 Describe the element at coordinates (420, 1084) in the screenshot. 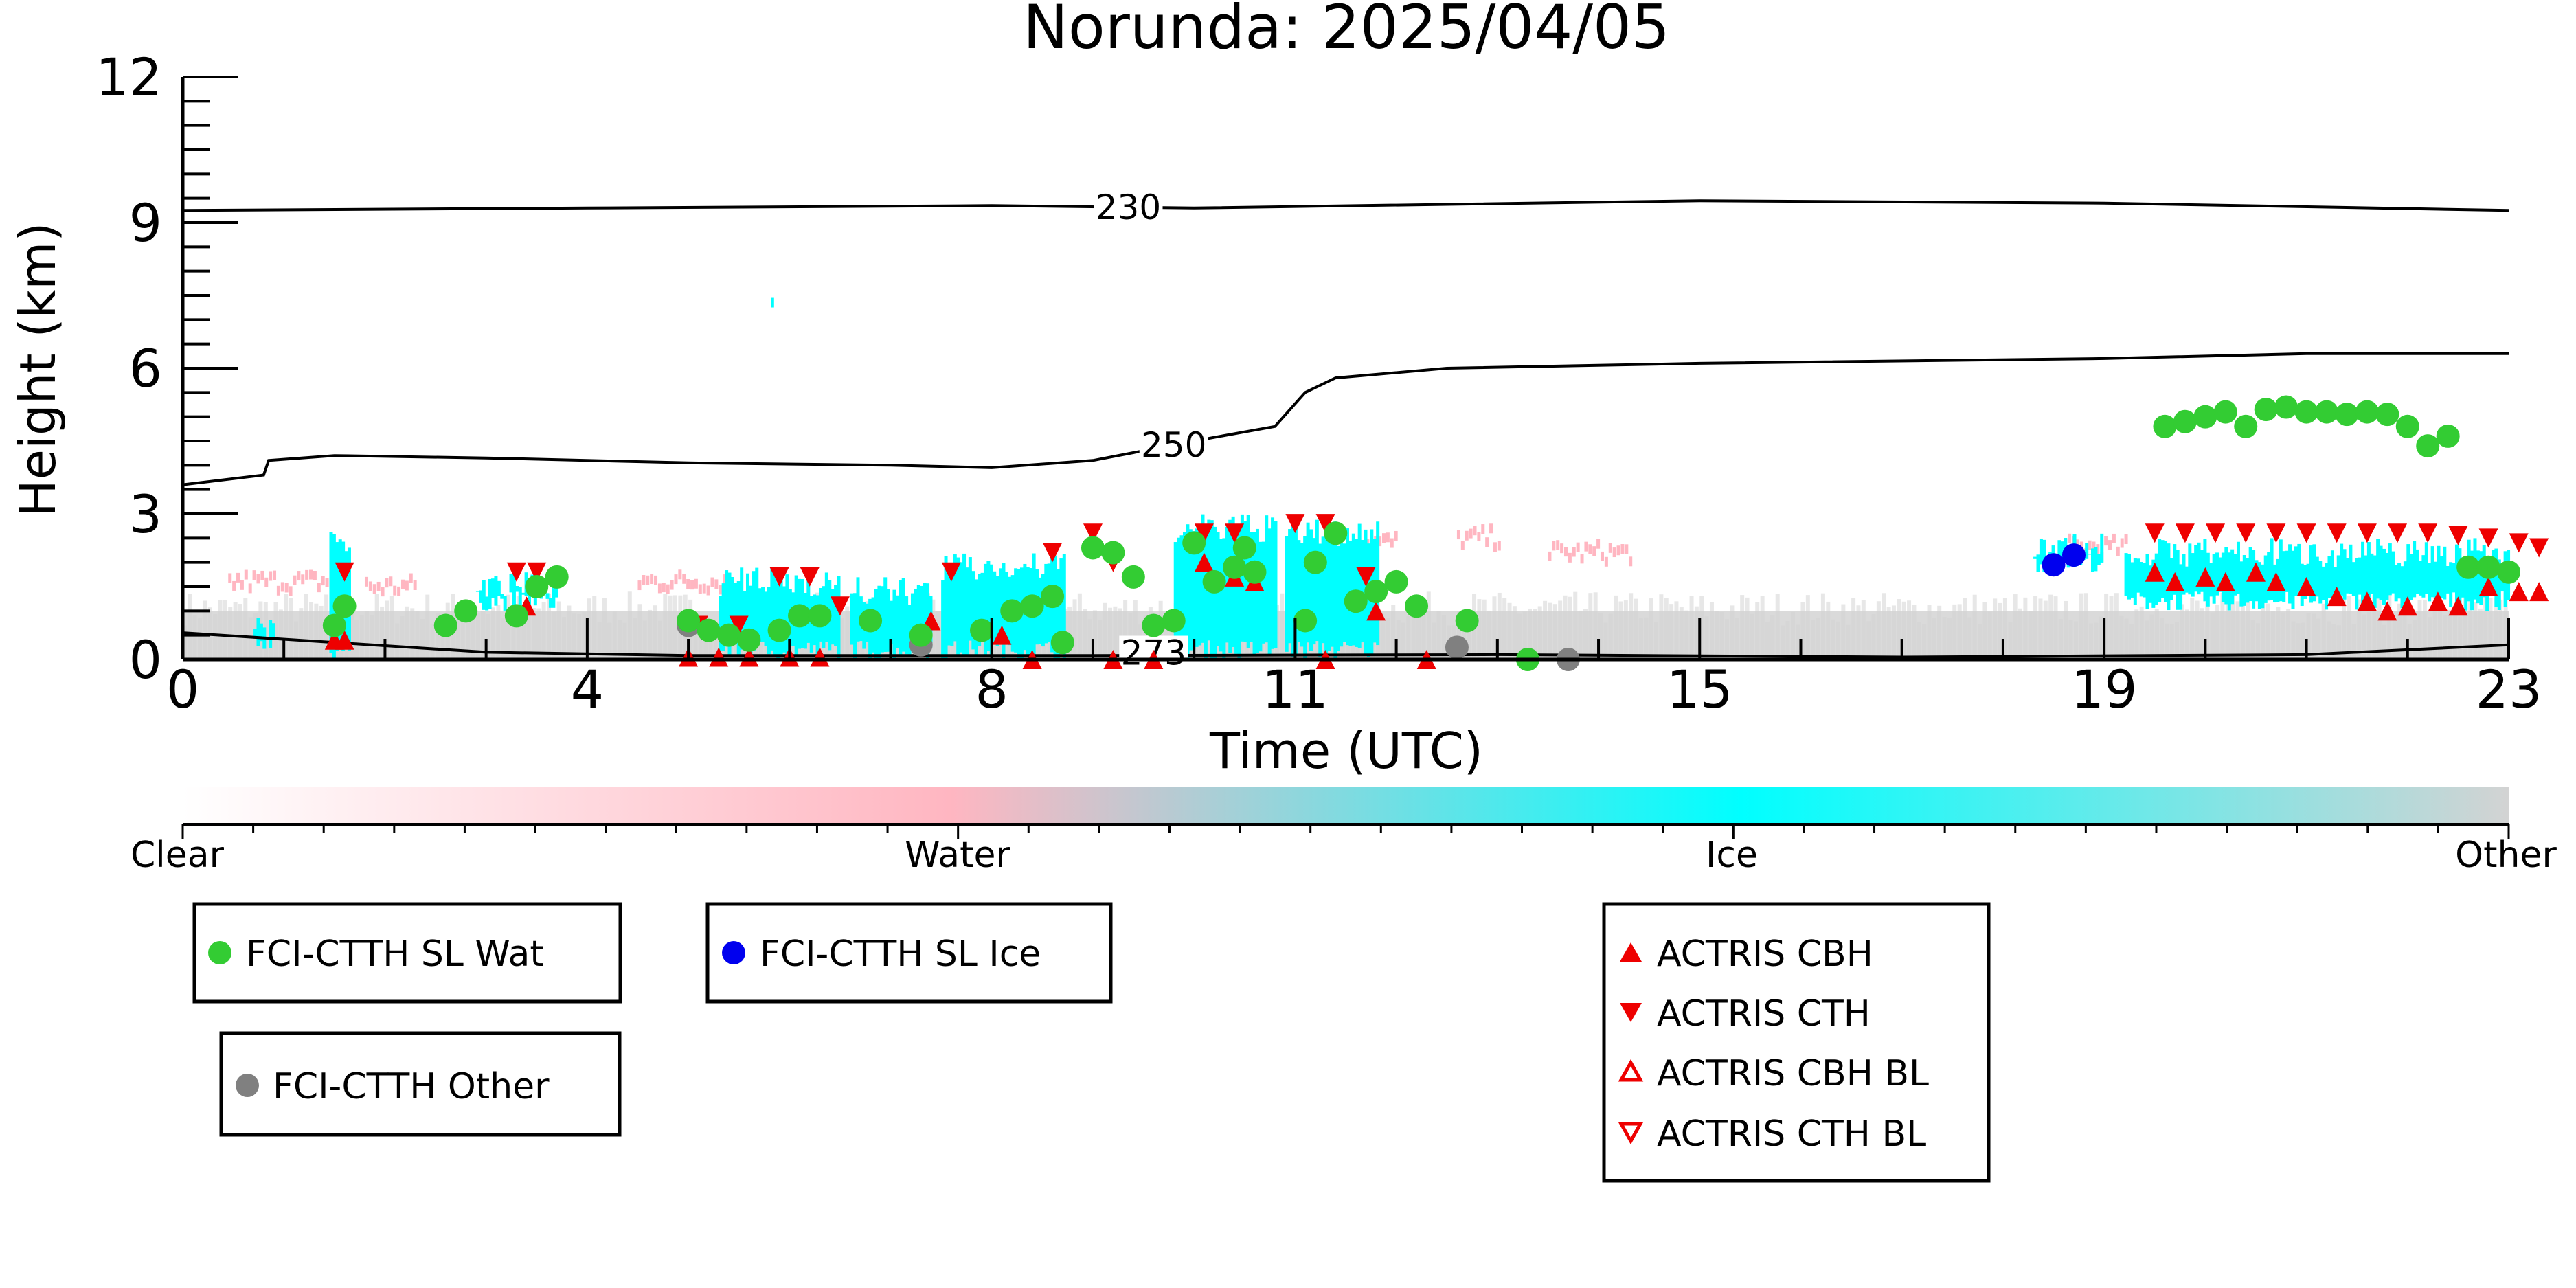

I see `legend-box` at that location.